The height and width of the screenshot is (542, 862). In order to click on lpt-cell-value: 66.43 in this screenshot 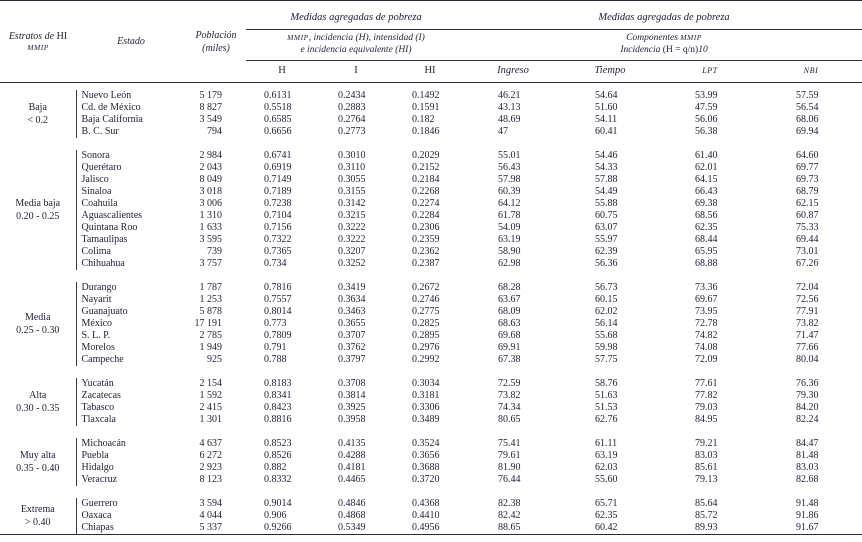, I will do `click(706, 191)`.